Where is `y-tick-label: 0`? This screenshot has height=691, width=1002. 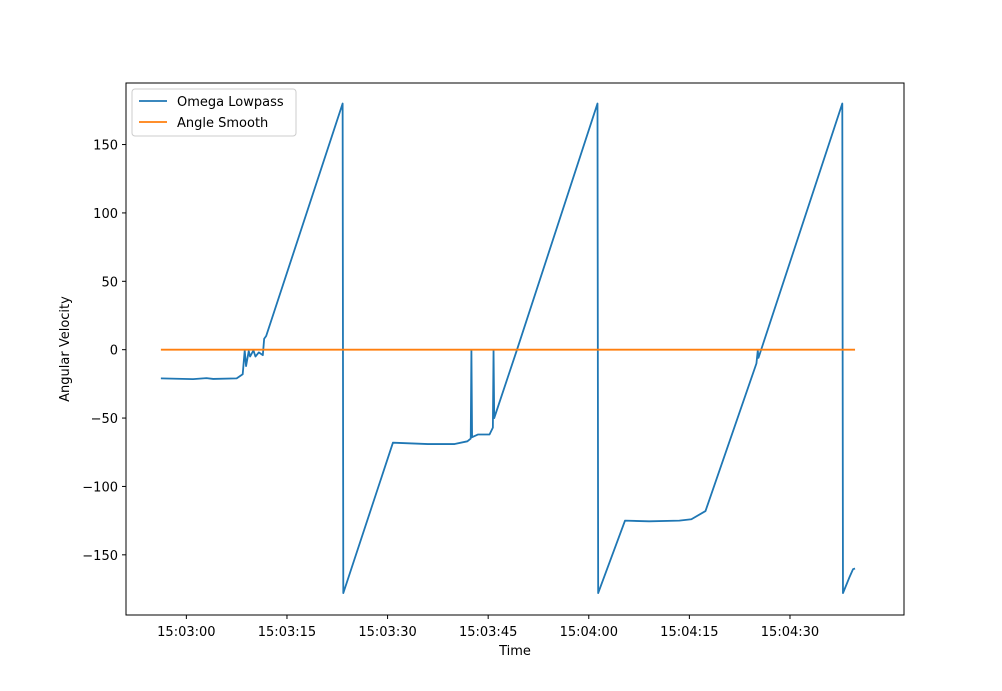
y-tick-label: 0 is located at coordinates (114, 351).